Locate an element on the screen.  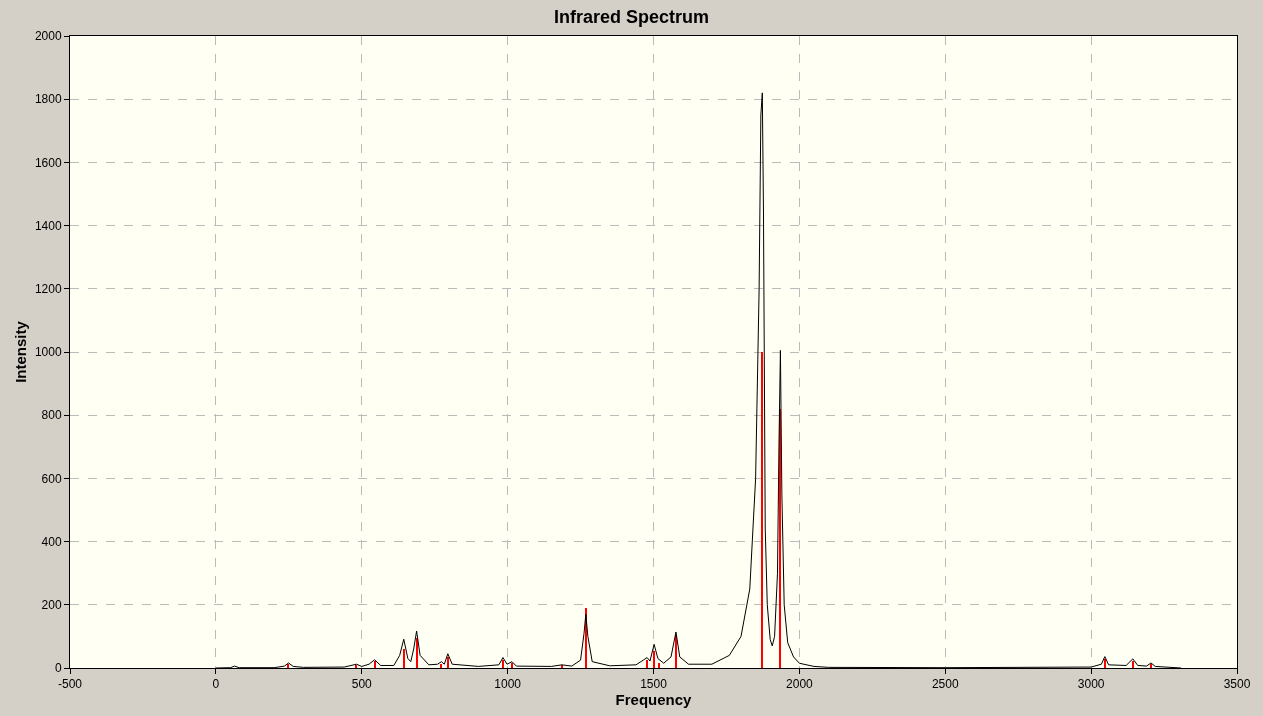
y-tick-label: 200 is located at coordinates (51, 605).